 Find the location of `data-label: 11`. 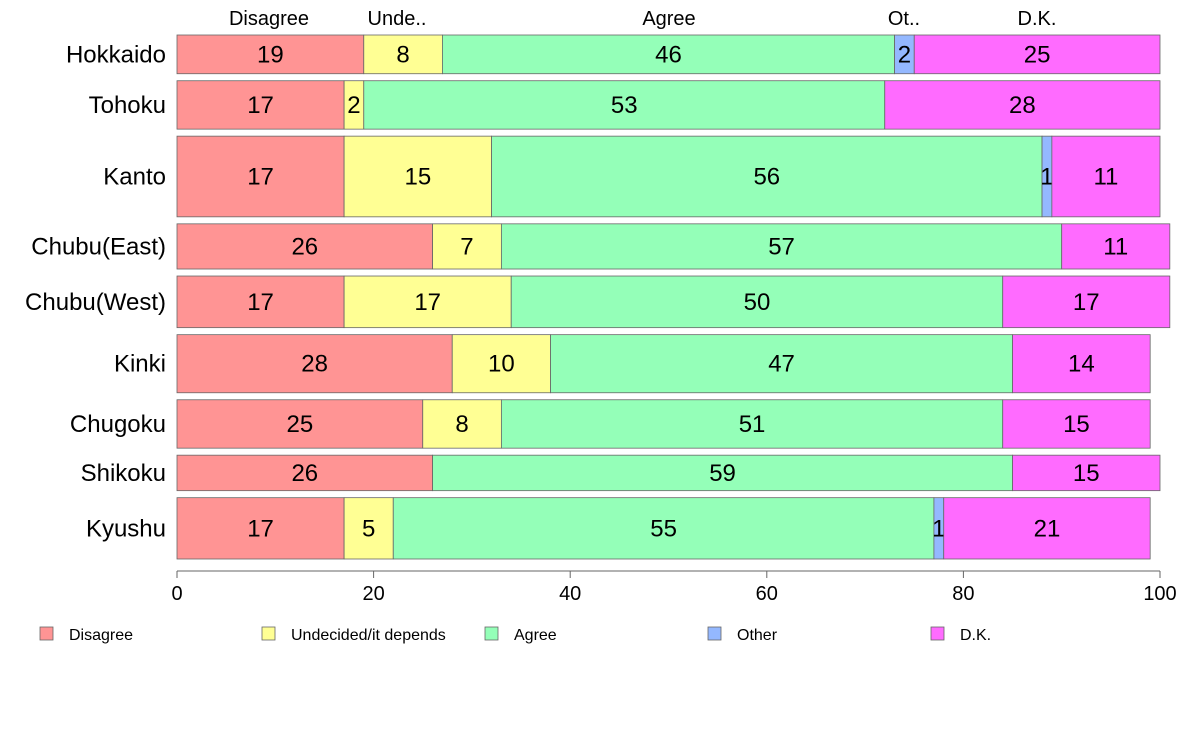

data-label: 11 is located at coordinates (1105, 176).